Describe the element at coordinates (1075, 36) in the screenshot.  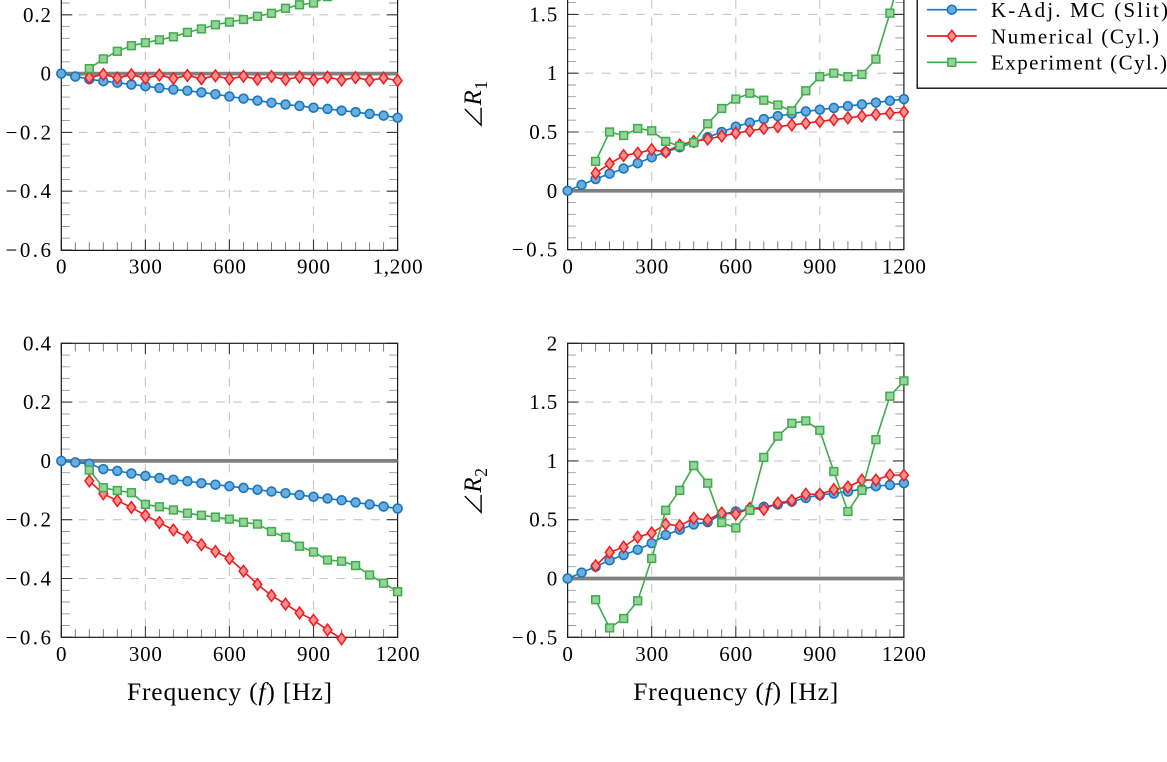
I see `svg-text: Numerical (Cyl.)` at that location.